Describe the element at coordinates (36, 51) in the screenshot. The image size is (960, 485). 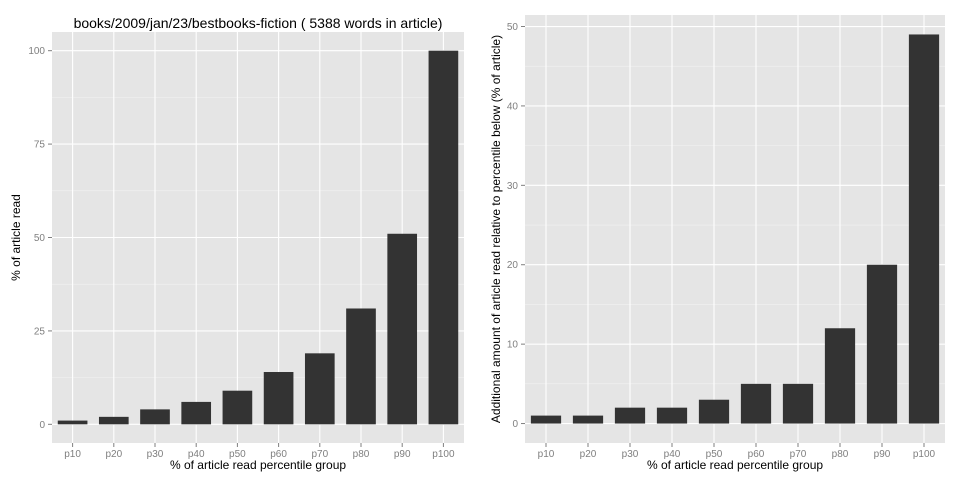
I see `y-tick-label: 100` at that location.